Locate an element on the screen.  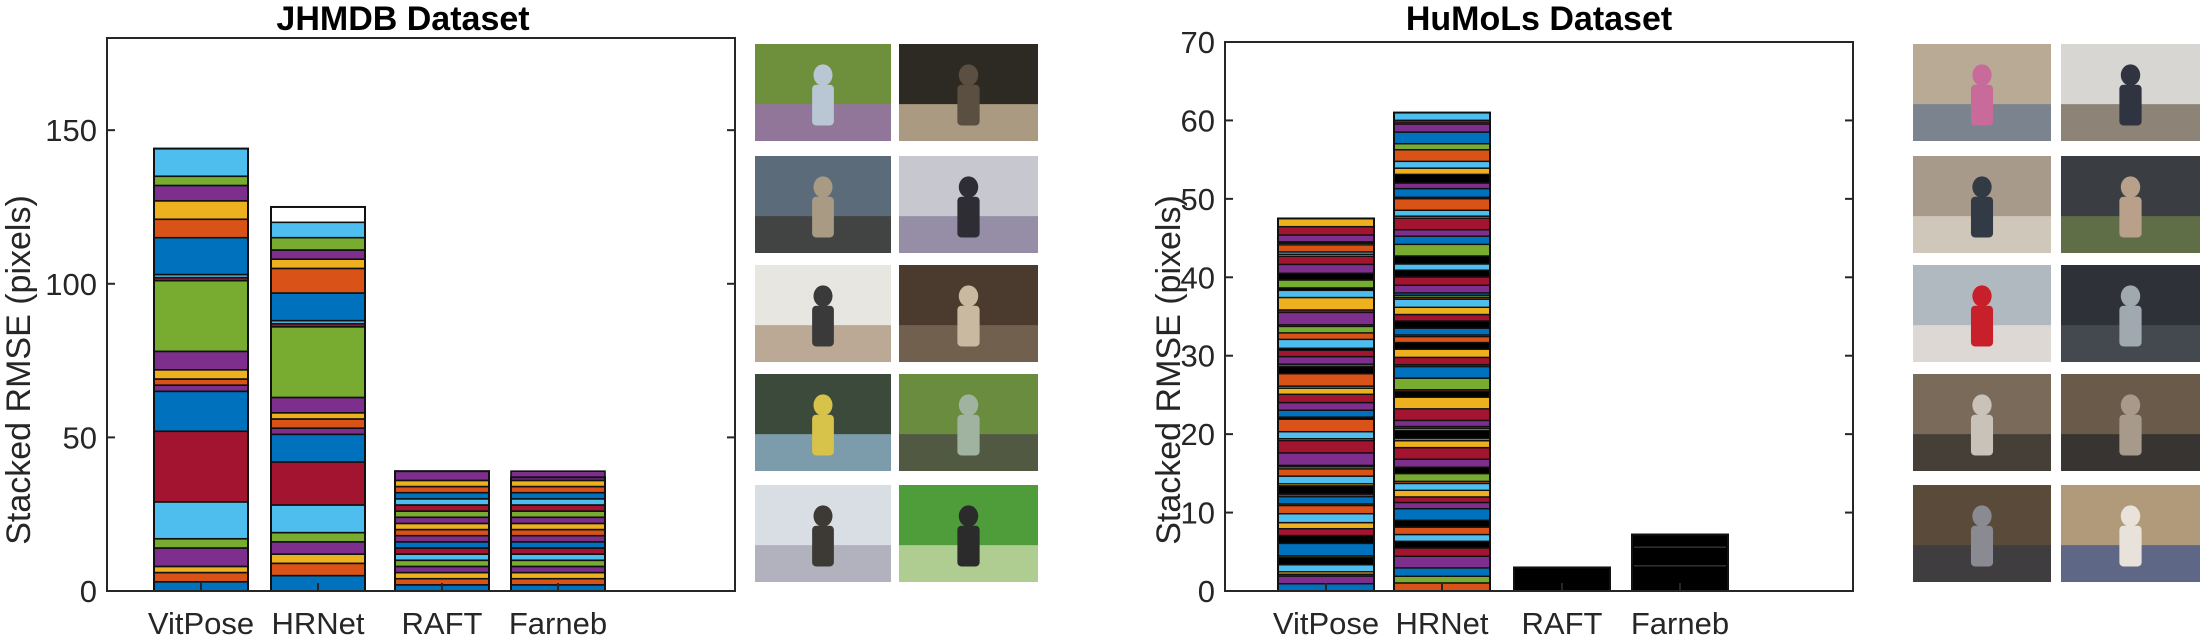
y-axis-label: Stacked RMSE (pixels) is located at coordinates (1169, 370).